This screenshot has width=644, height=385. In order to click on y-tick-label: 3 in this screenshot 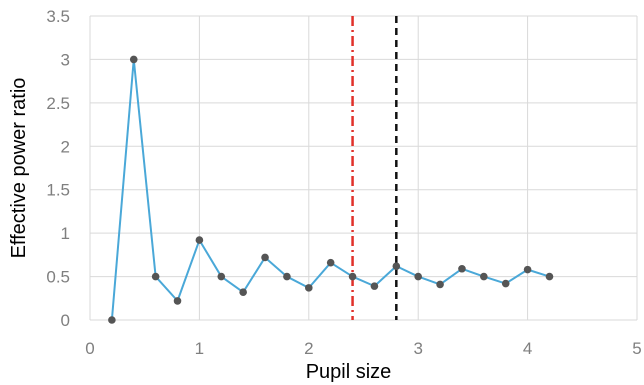, I will do `click(65, 59)`.